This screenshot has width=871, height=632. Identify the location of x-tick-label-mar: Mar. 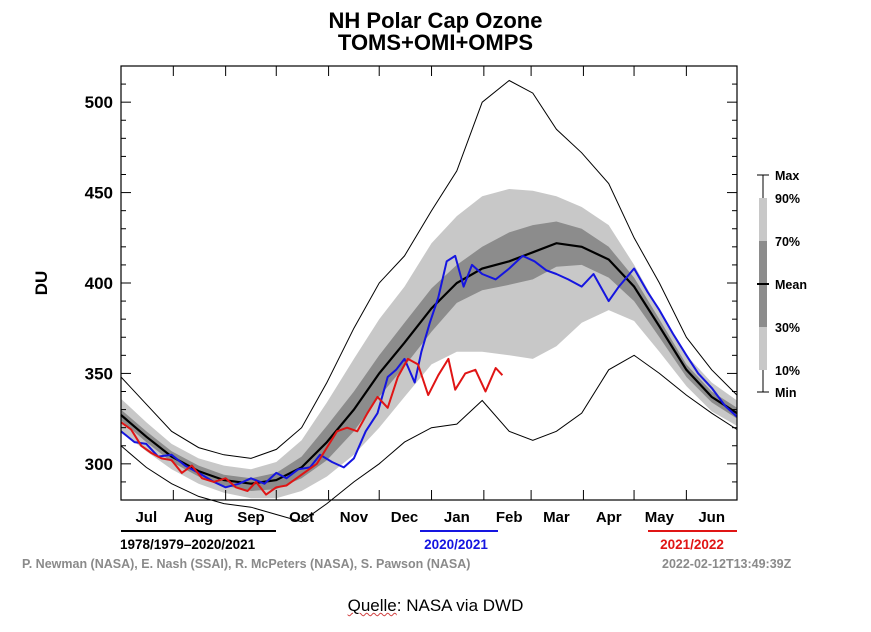
(556, 517).